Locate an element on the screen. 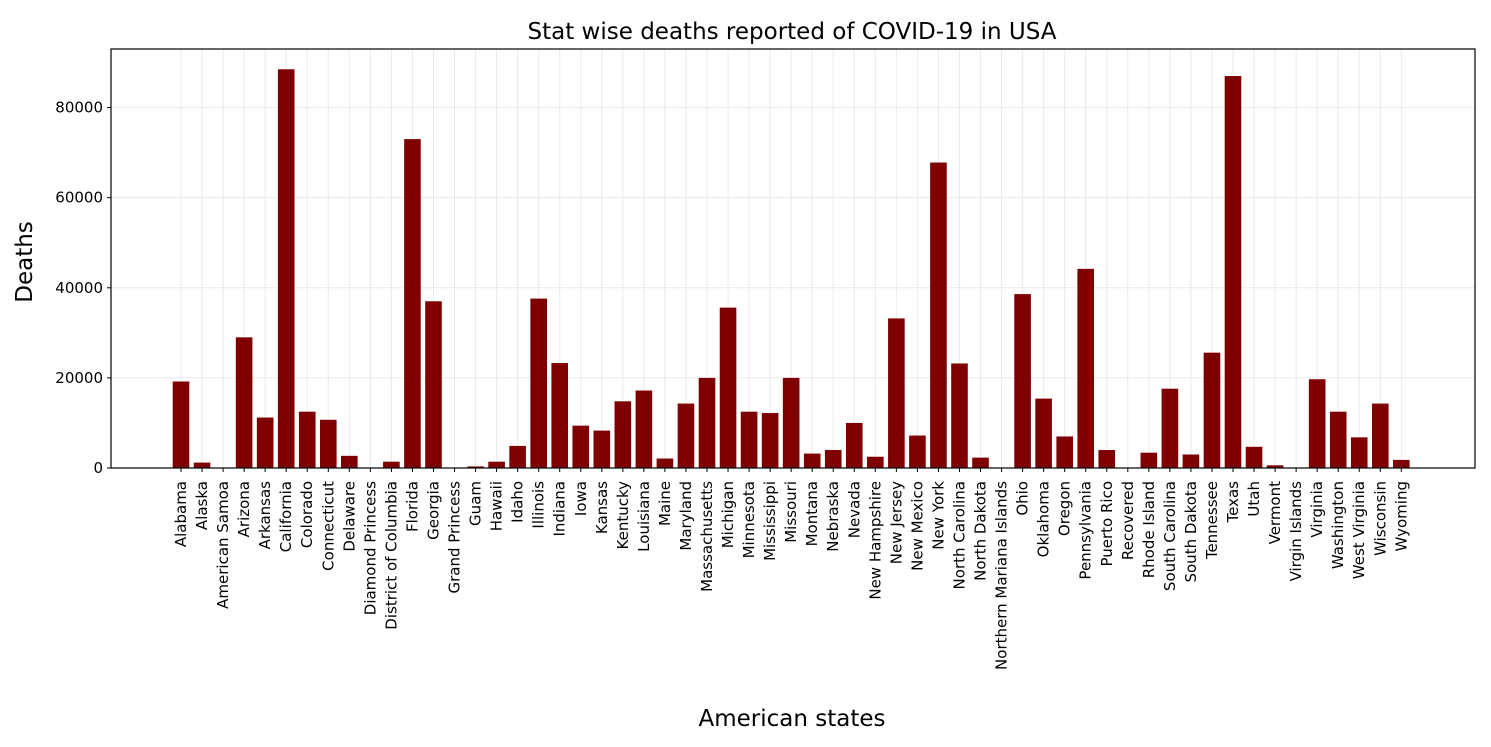 This screenshot has height=747, width=1491. x-tick-label: Iowa is located at coordinates (581, 498).